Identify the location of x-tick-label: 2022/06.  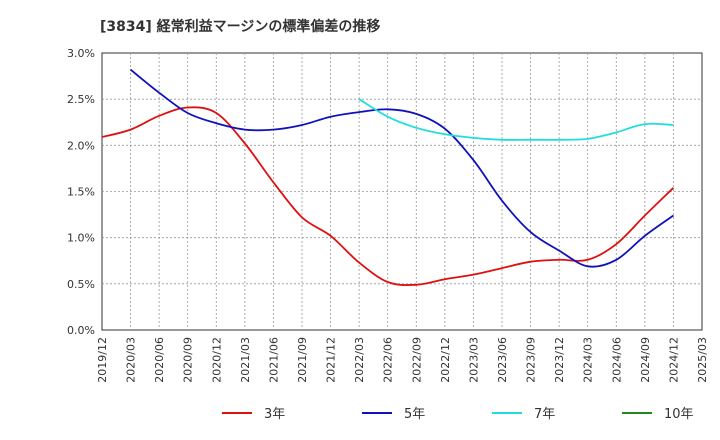
(388, 360).